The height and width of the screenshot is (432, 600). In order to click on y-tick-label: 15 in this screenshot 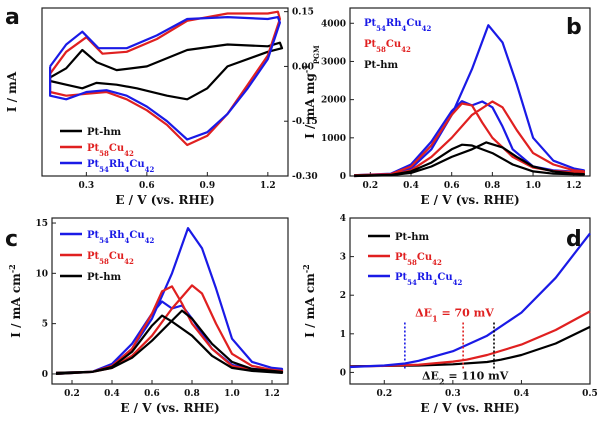, I will do `click(41, 224)`.